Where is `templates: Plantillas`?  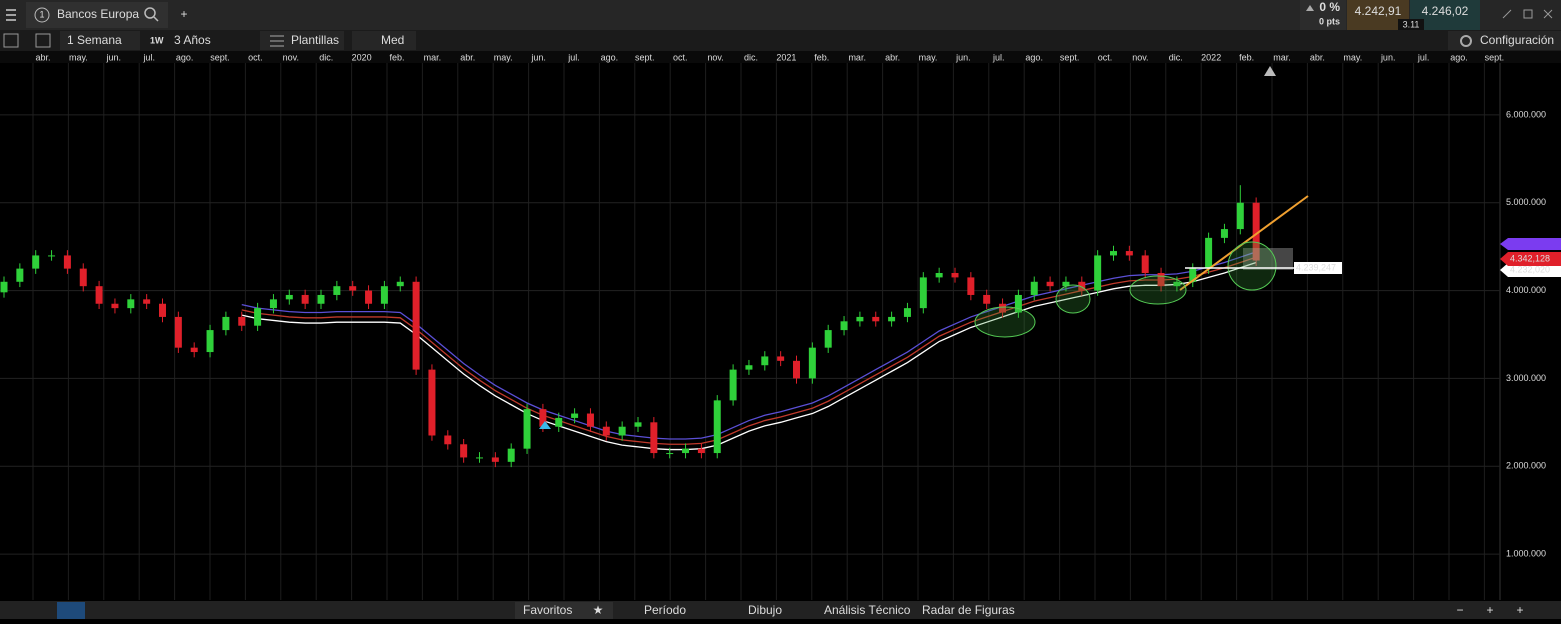 templates: Plantillas is located at coordinates (315, 40).